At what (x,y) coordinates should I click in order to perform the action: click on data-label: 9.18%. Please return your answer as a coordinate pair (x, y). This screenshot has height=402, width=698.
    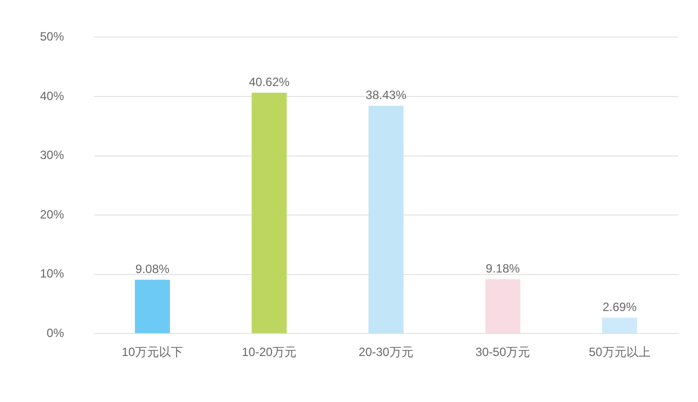
    Looking at the image, I should click on (503, 268).